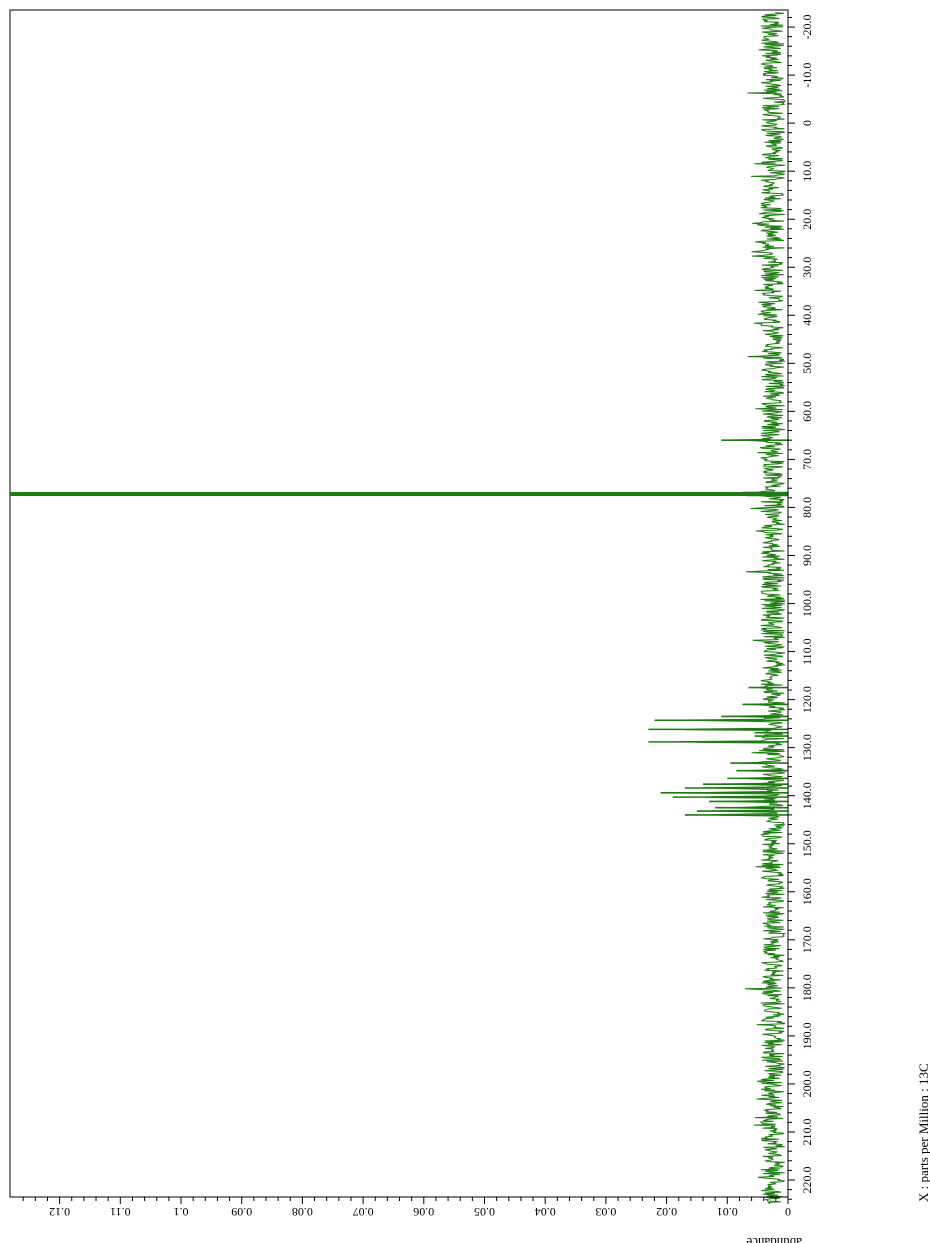 The image size is (930, 1243). What do you see at coordinates (363, 1212) in the screenshot?
I see `abundance-tick-label: 0.07` at bounding box center [363, 1212].